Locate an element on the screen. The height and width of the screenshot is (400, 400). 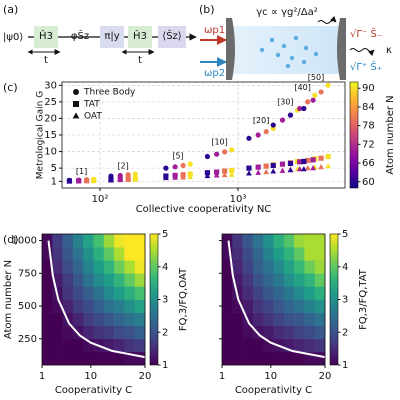
colorbar-tick-label: 2 is located at coordinates (345, 332).